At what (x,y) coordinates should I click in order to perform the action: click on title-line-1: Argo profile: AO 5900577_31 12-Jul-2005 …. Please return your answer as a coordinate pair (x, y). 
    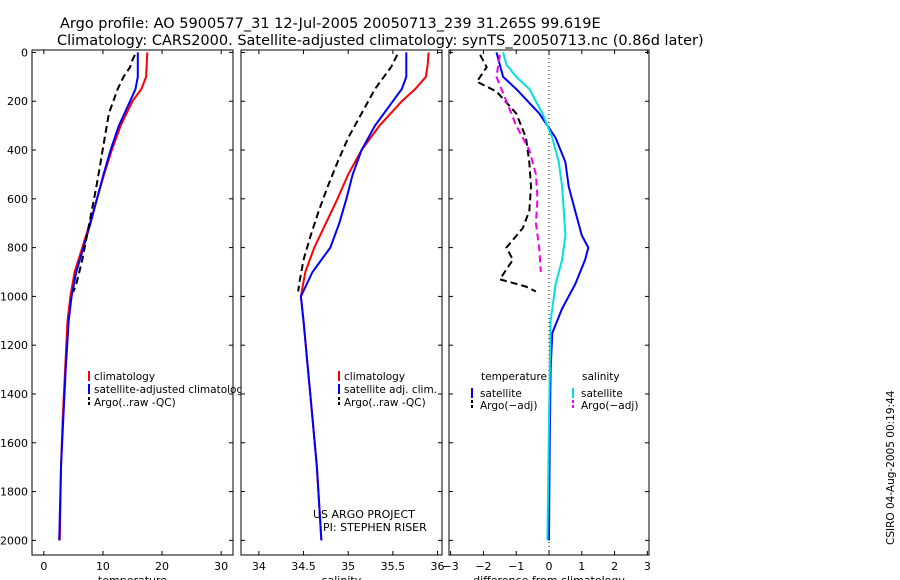
    Looking at the image, I should click on (330, 24).